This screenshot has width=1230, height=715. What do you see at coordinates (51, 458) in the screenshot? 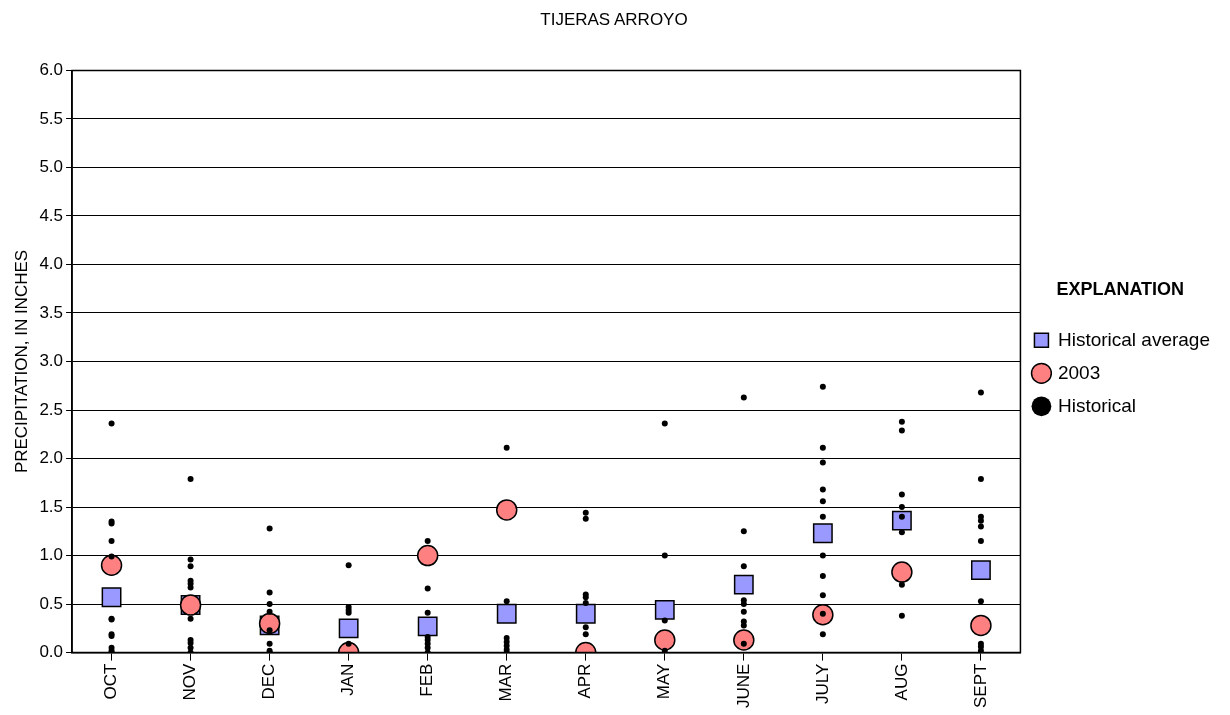
I see `y-tick-label: 2.0` at bounding box center [51, 458].